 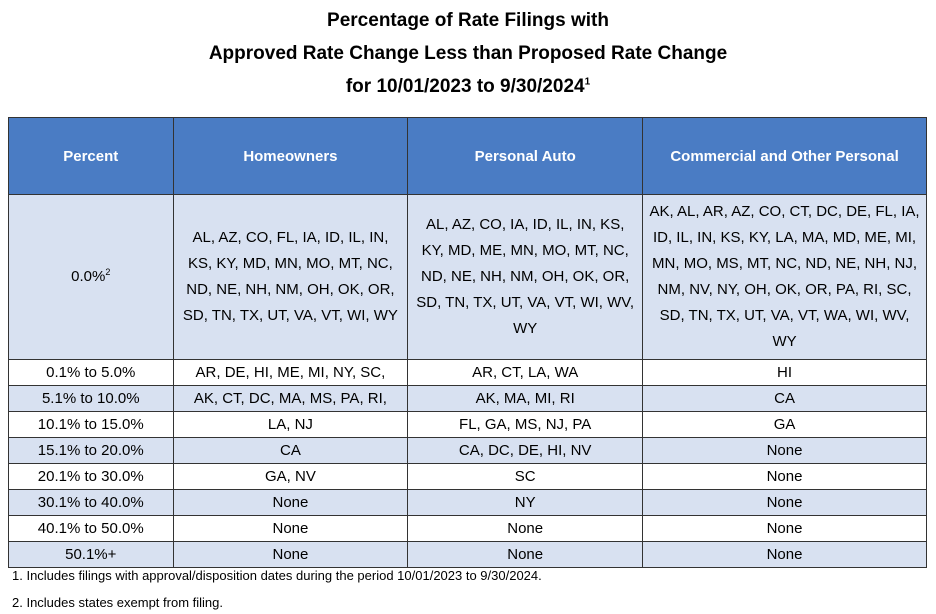 I want to click on percent-cell: 15.1% to 20.0%, so click(x=91, y=450).